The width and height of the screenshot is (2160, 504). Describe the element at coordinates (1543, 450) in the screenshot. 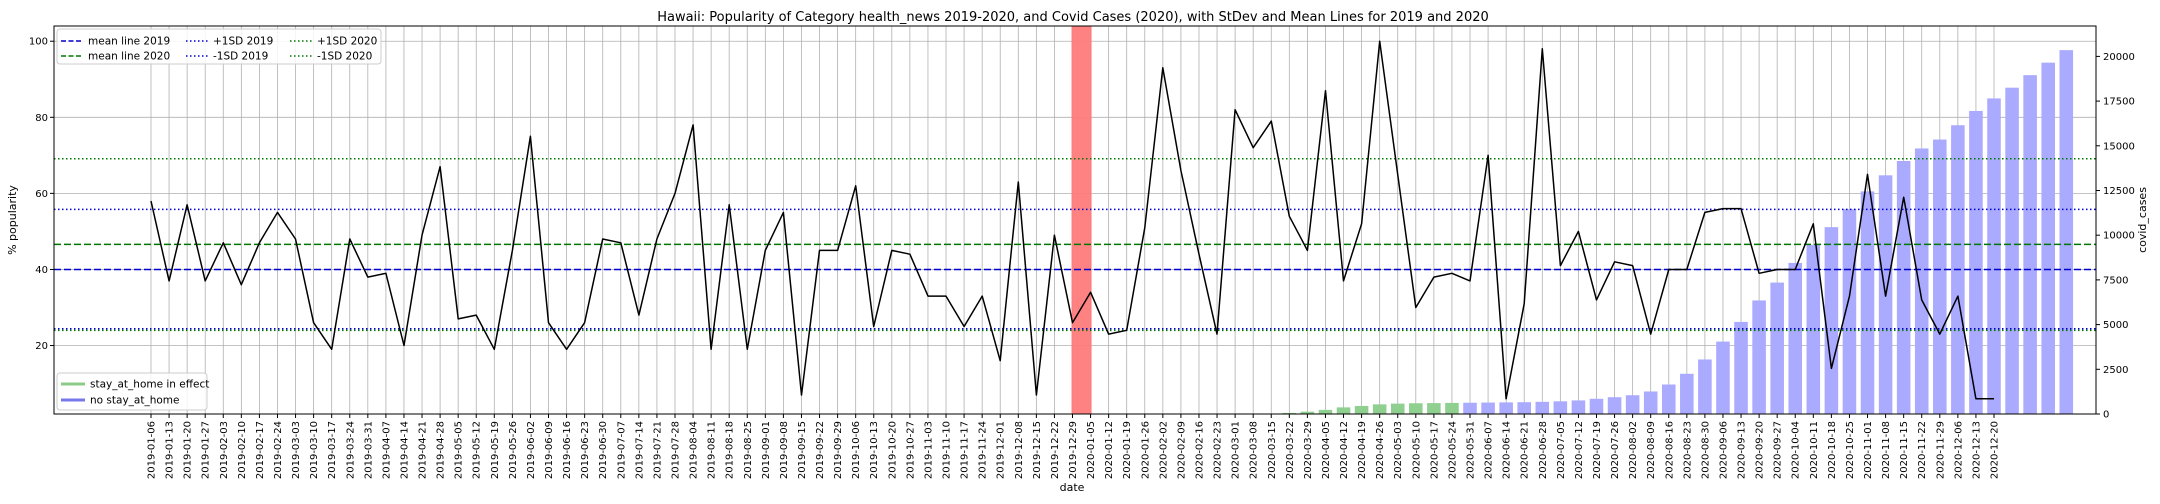

I see `x-tick-label: 2020-06-28` at that location.